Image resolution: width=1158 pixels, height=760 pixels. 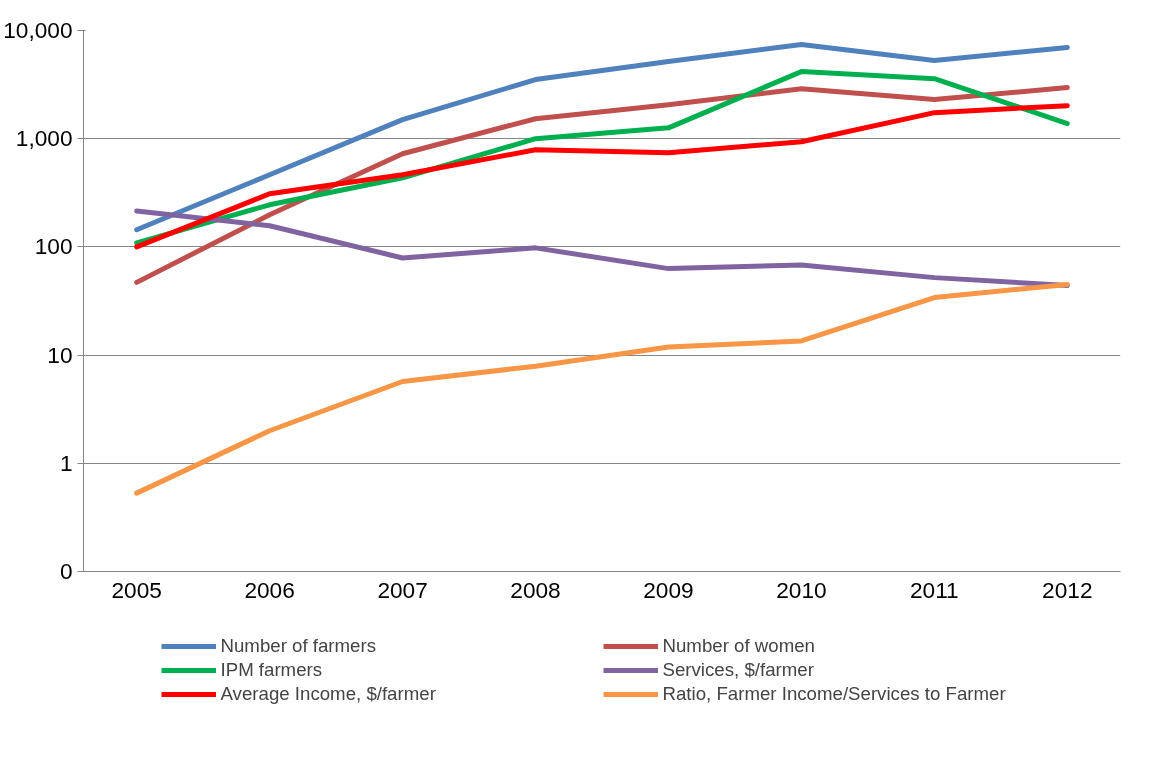 I want to click on y-tick-label: 10, so click(x=60, y=354).